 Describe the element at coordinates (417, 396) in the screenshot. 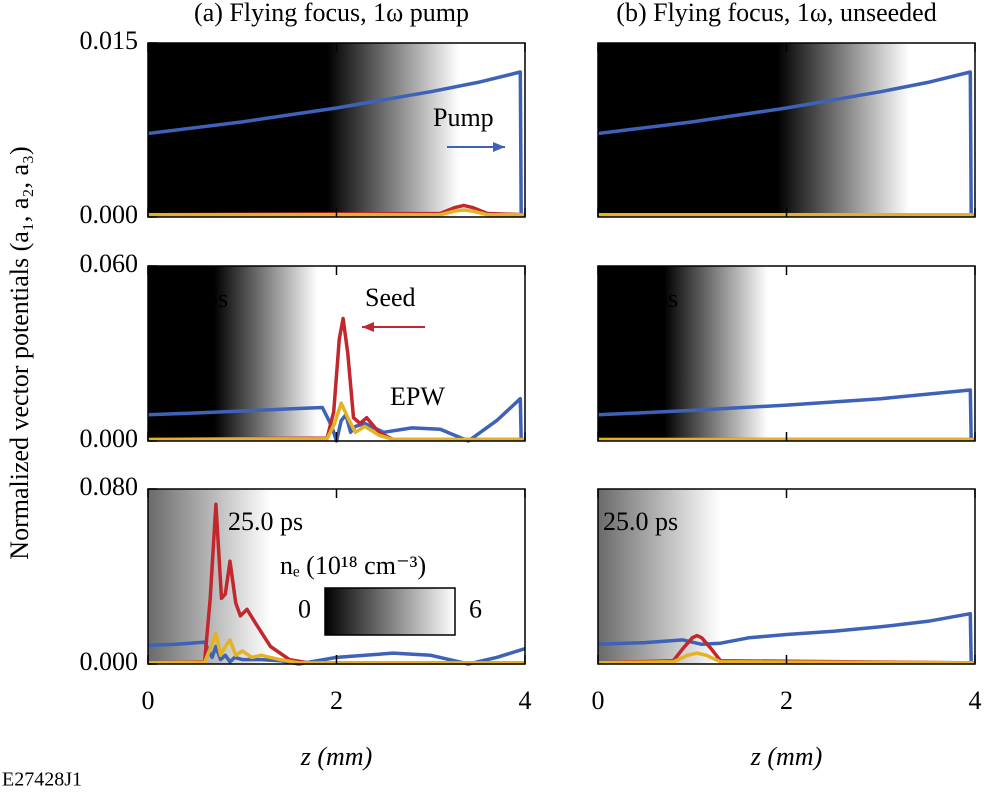

I see `annotation: EPW` at that location.